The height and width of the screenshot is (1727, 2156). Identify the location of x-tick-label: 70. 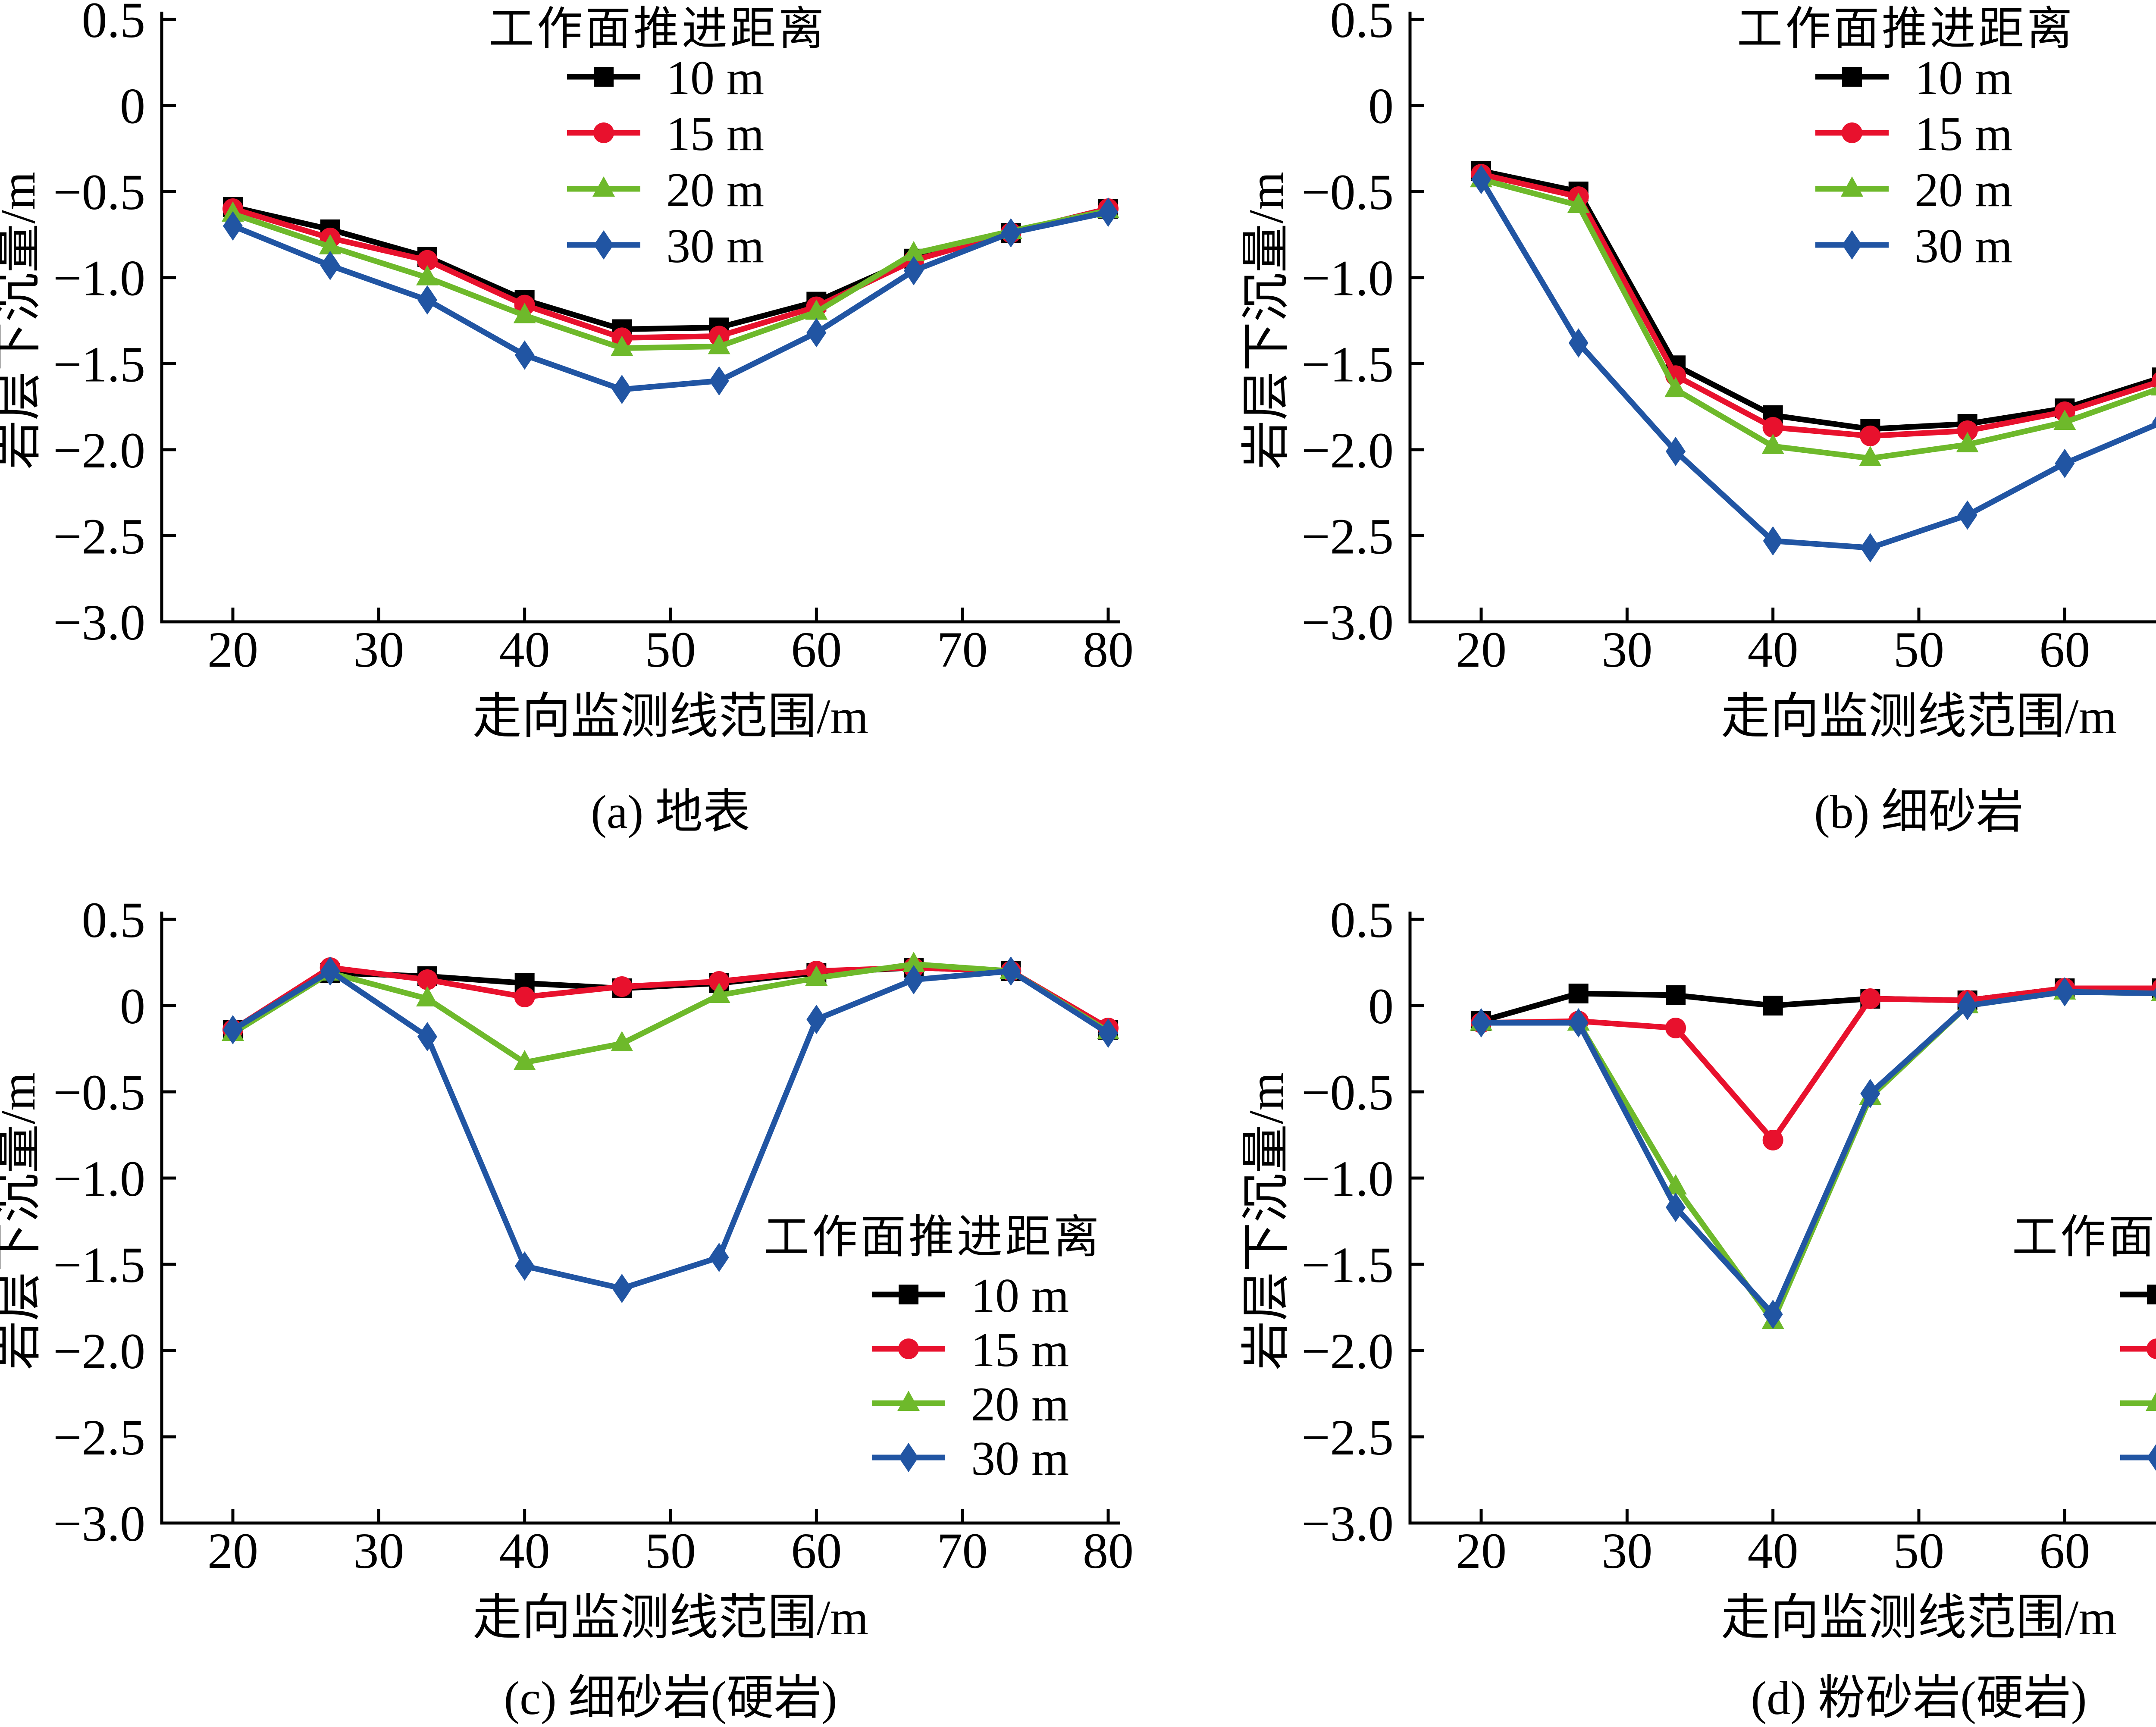
(962, 1551).